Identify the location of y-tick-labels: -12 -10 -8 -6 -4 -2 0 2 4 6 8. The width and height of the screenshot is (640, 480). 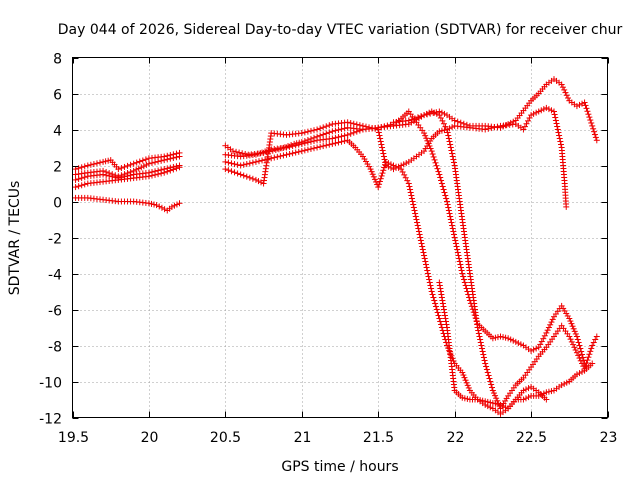
(50, 240).